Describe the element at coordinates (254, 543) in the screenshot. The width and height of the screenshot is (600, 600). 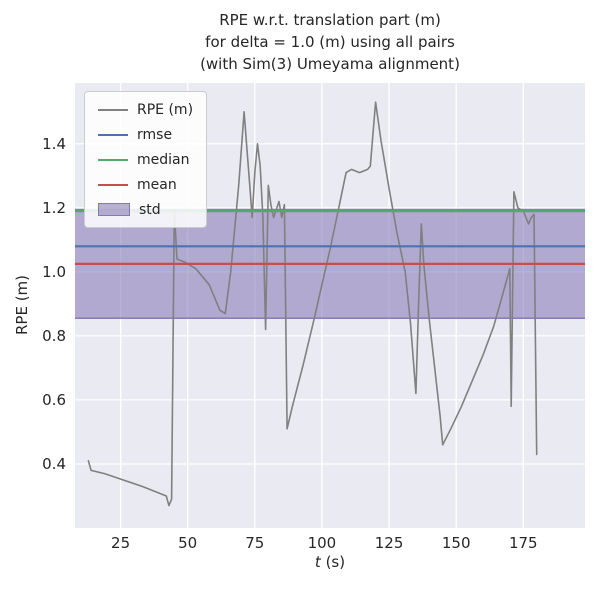
I see `x-tick-label: 75` at that location.